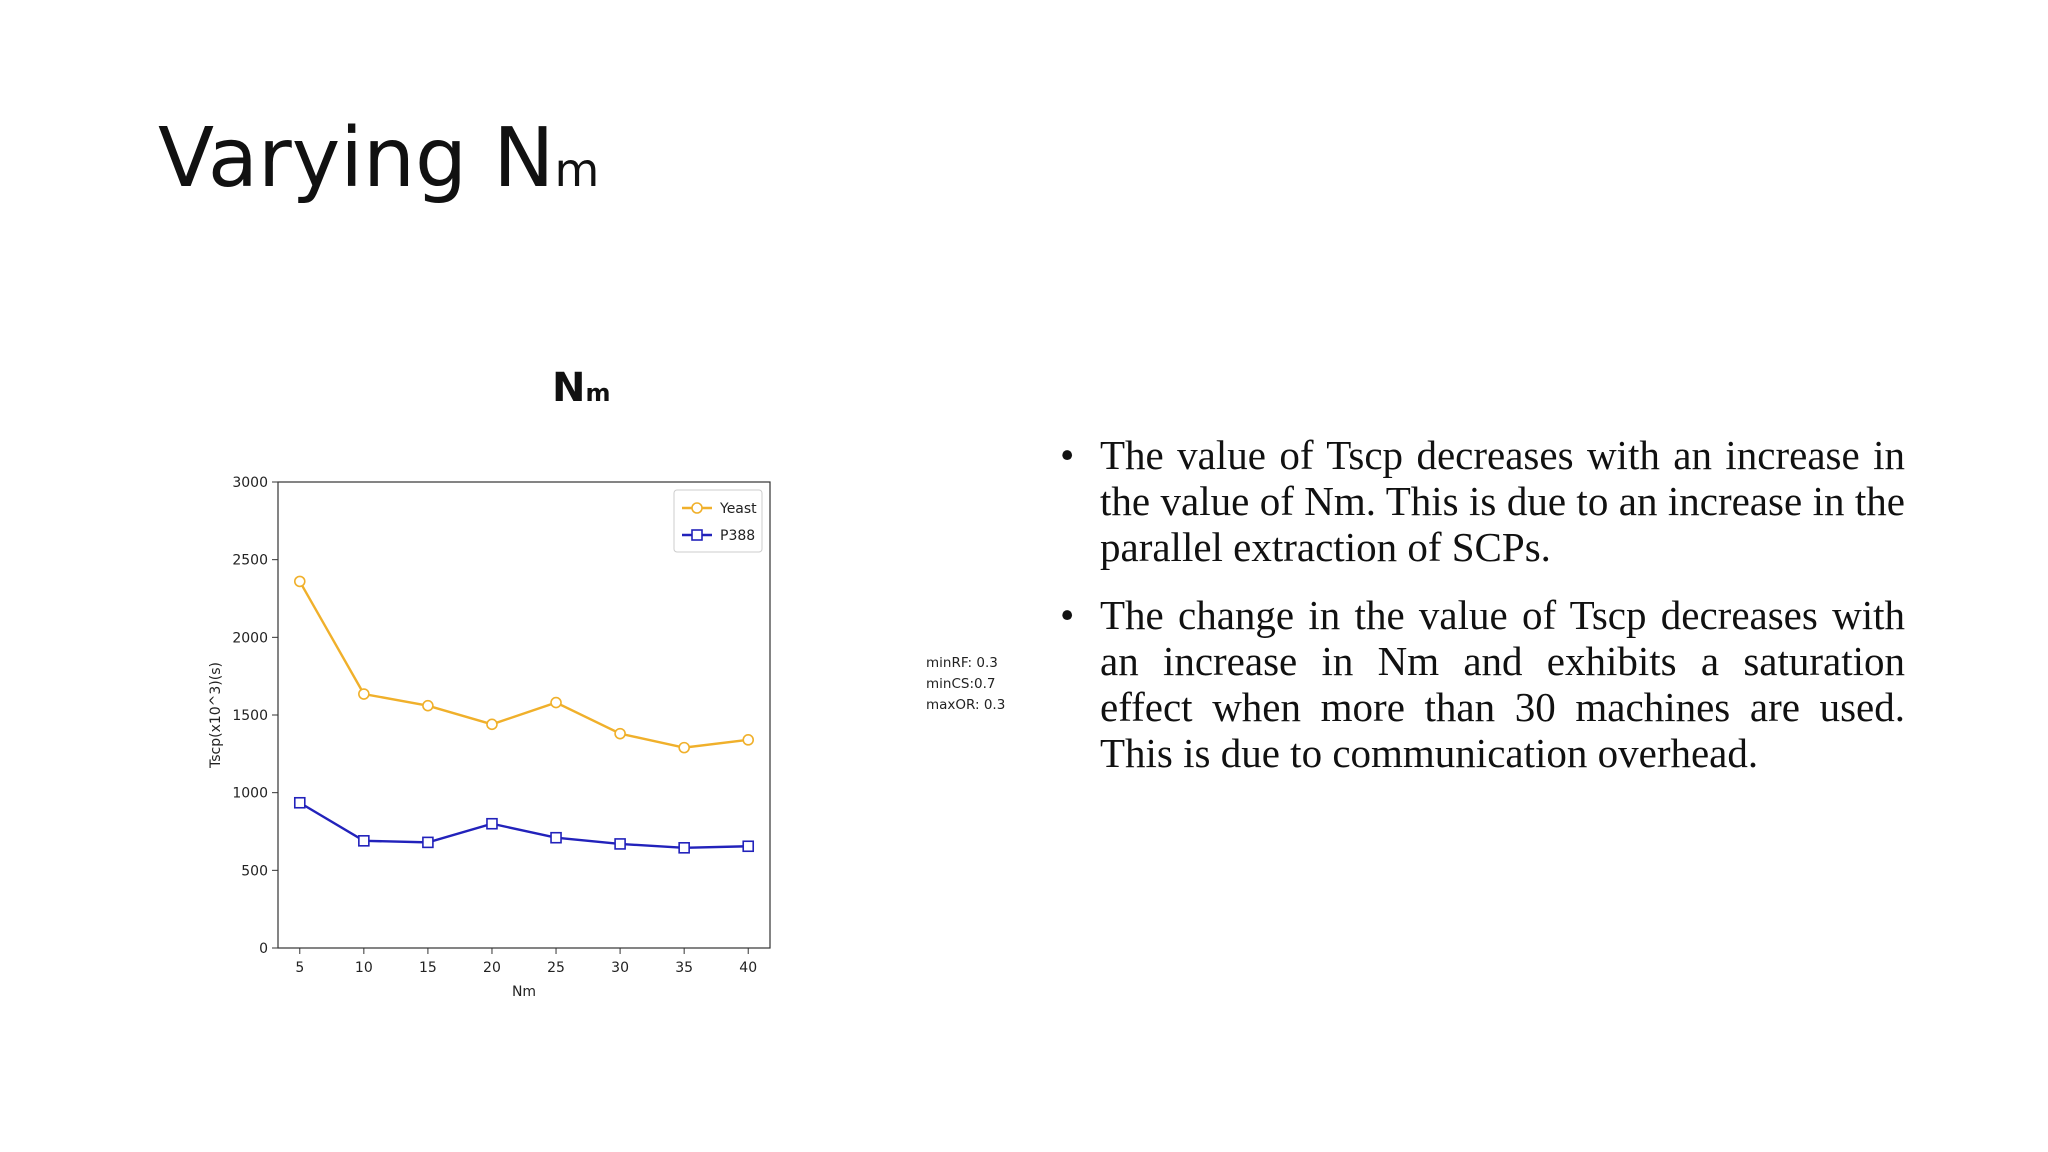 The image size is (2048, 1152). I want to click on y-tick-label: 0, so click(263, 949).